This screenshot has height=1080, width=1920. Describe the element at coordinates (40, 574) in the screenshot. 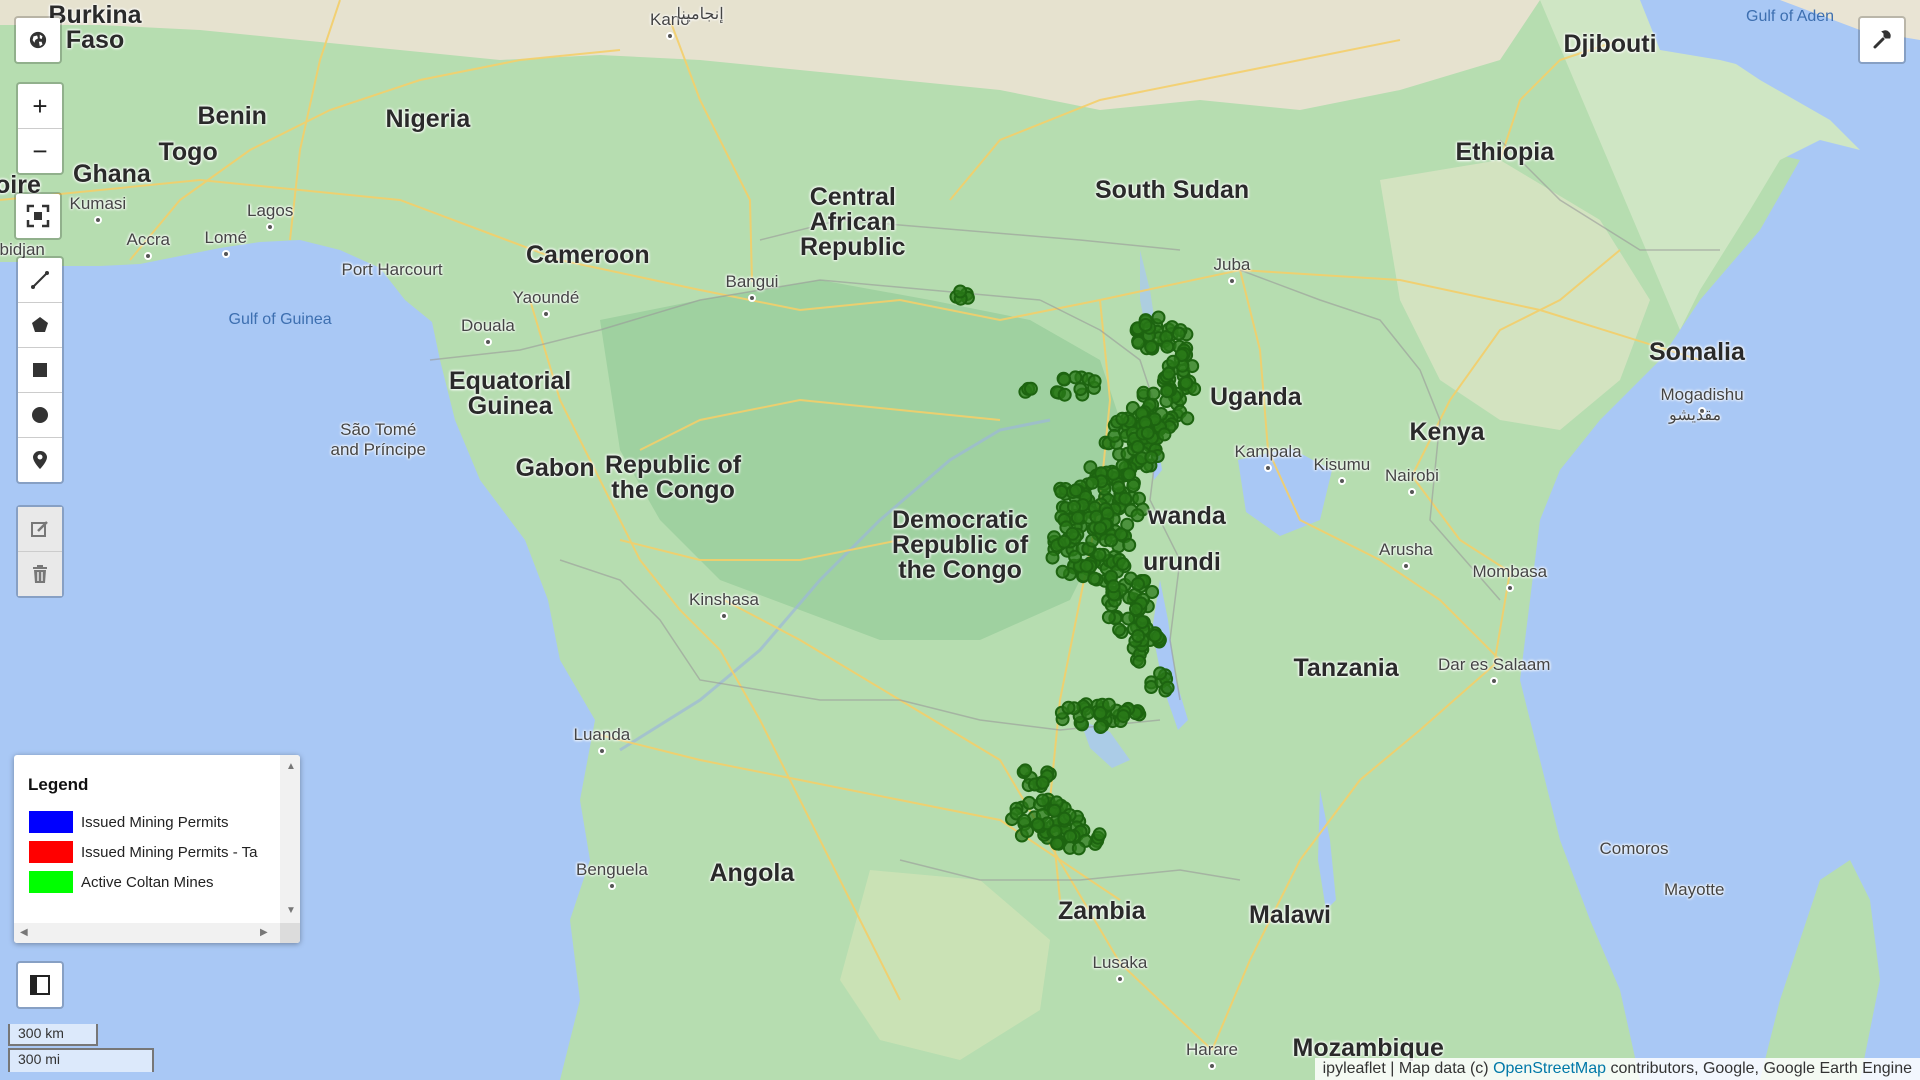

I see `delete-layers-button` at that location.